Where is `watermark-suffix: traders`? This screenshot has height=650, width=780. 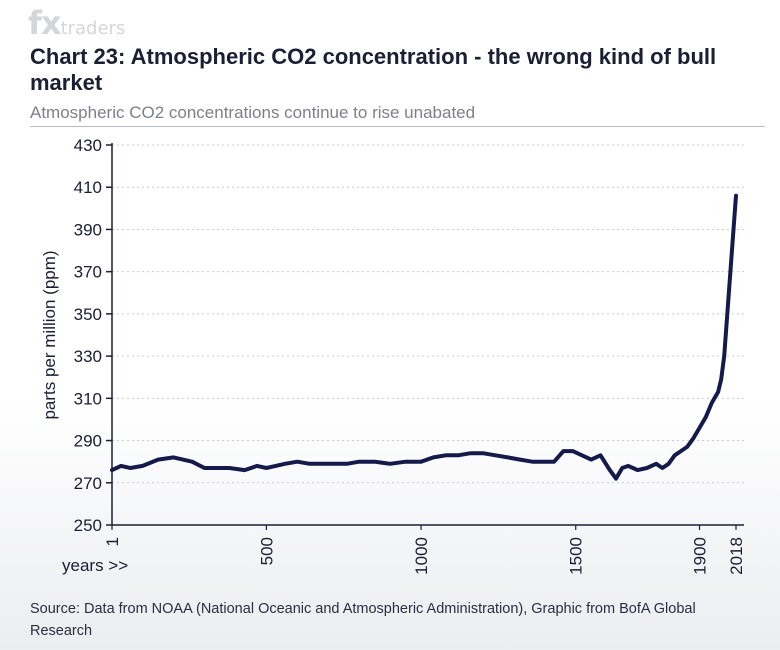
watermark-suffix: traders is located at coordinates (93, 28).